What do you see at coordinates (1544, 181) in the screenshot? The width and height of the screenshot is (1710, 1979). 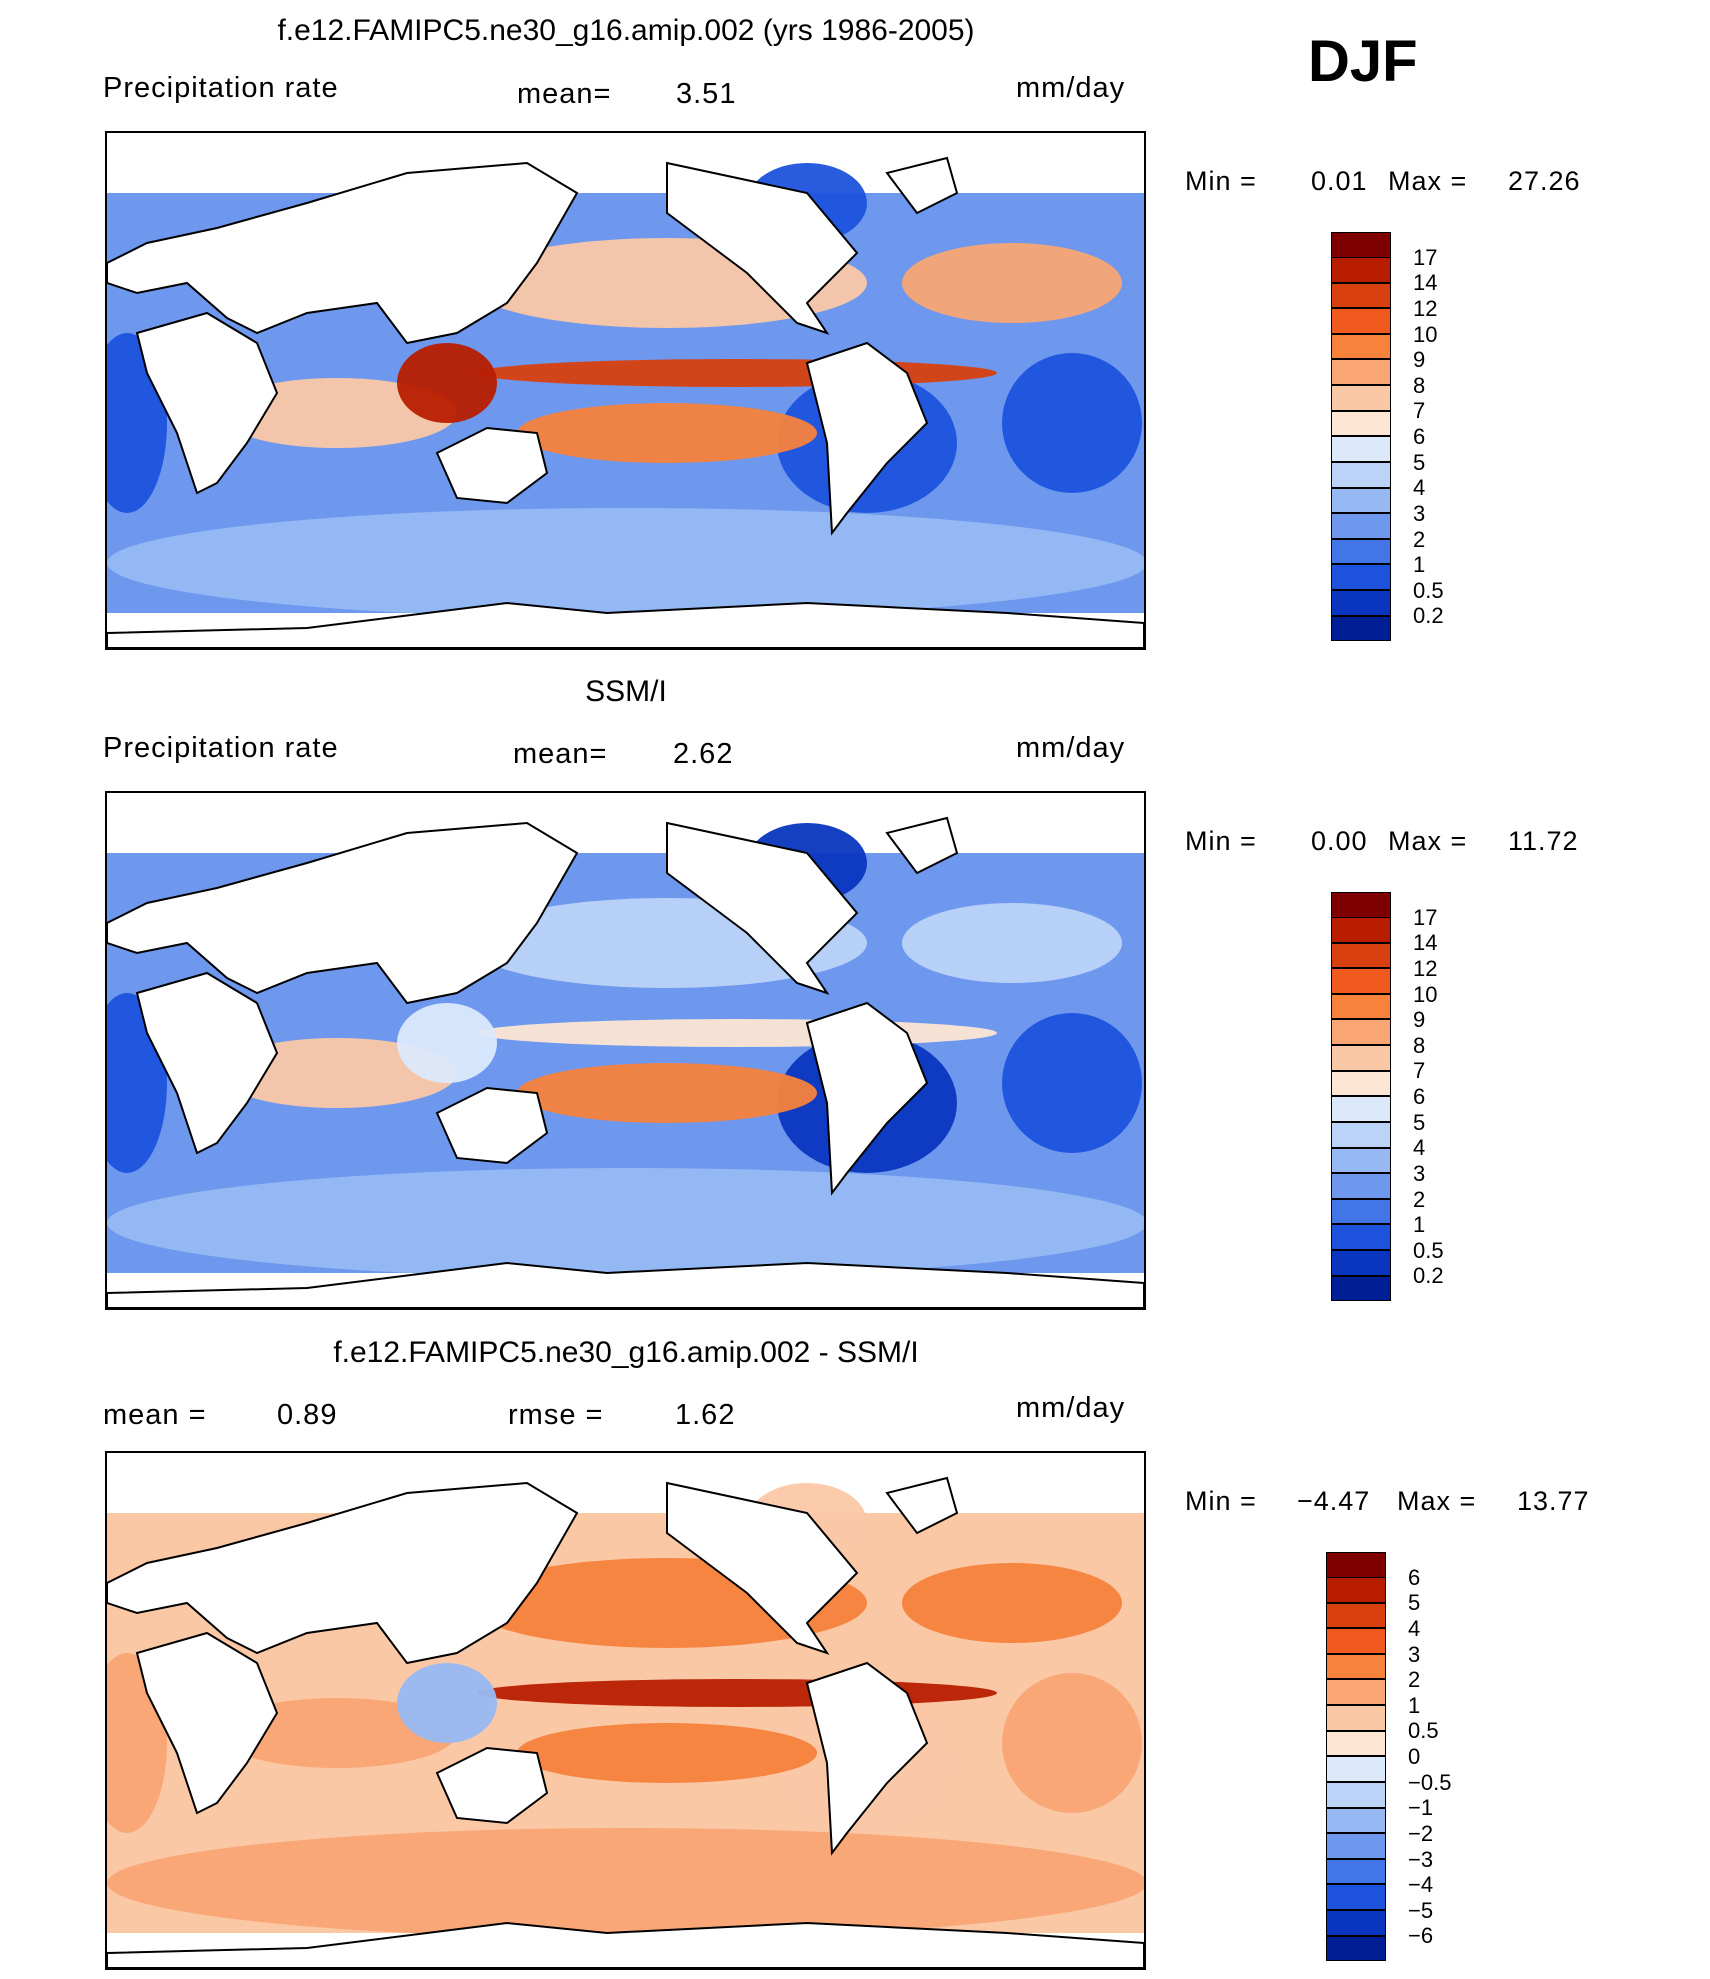 I see `panel1-max-value: 27.26` at bounding box center [1544, 181].